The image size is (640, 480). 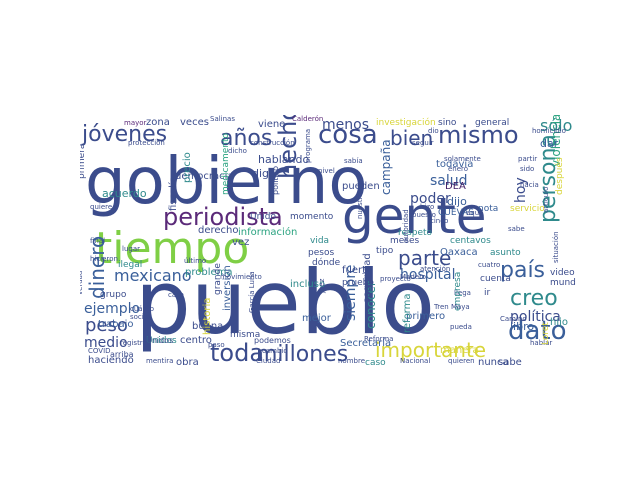 I want to click on cloud-word: proyecto, so click(x=395, y=279).